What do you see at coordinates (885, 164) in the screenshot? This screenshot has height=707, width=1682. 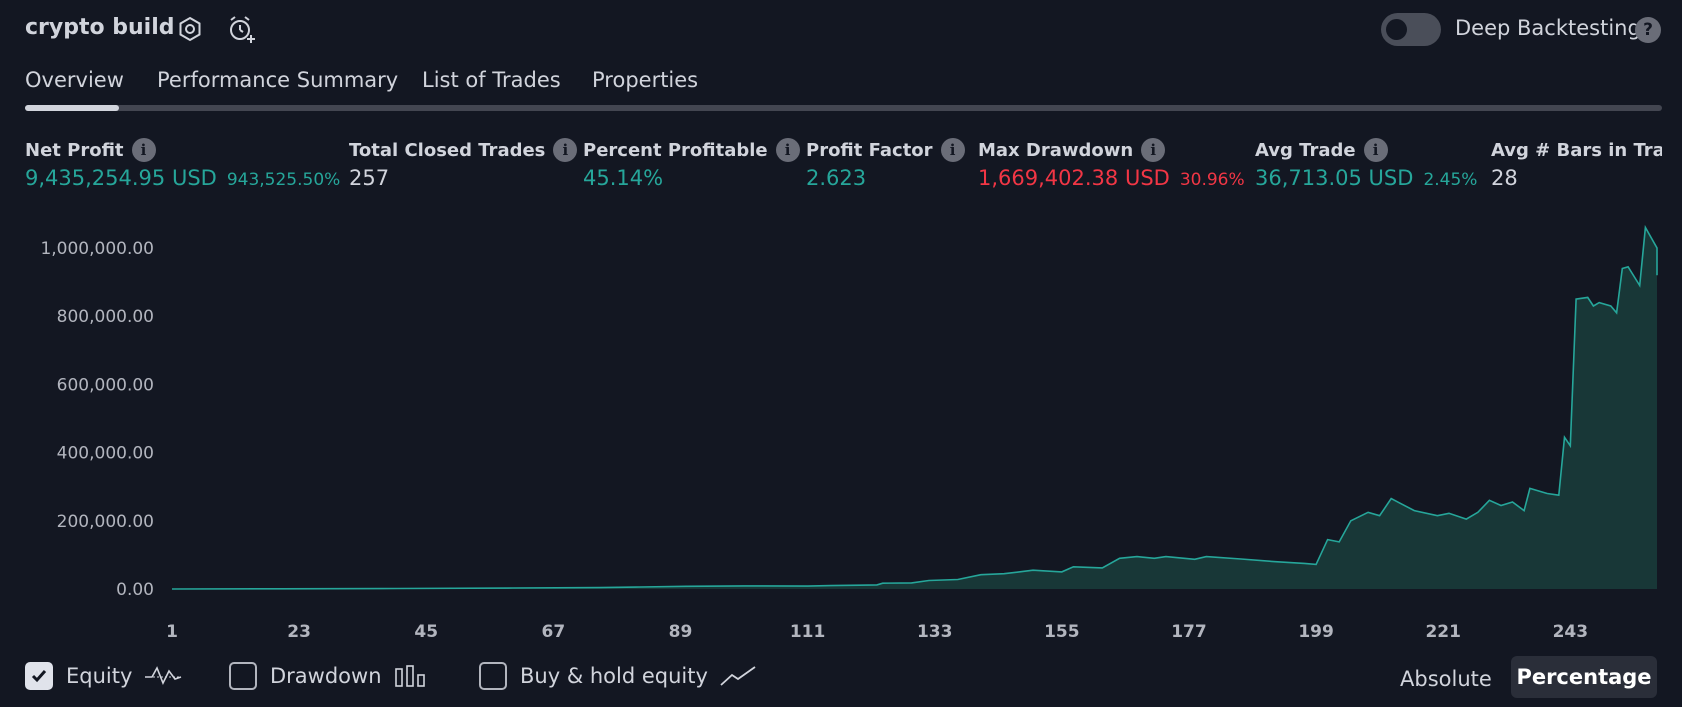 I see `metric-profit-factor: Profit Factor i 2.623` at bounding box center [885, 164].